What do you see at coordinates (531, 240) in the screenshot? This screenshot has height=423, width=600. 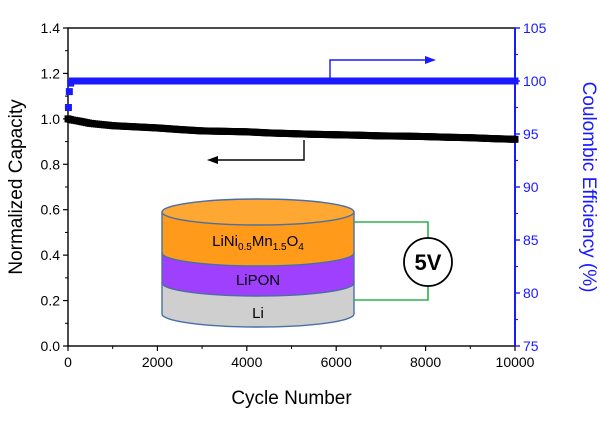 I see `right-tick-label: 85` at bounding box center [531, 240].